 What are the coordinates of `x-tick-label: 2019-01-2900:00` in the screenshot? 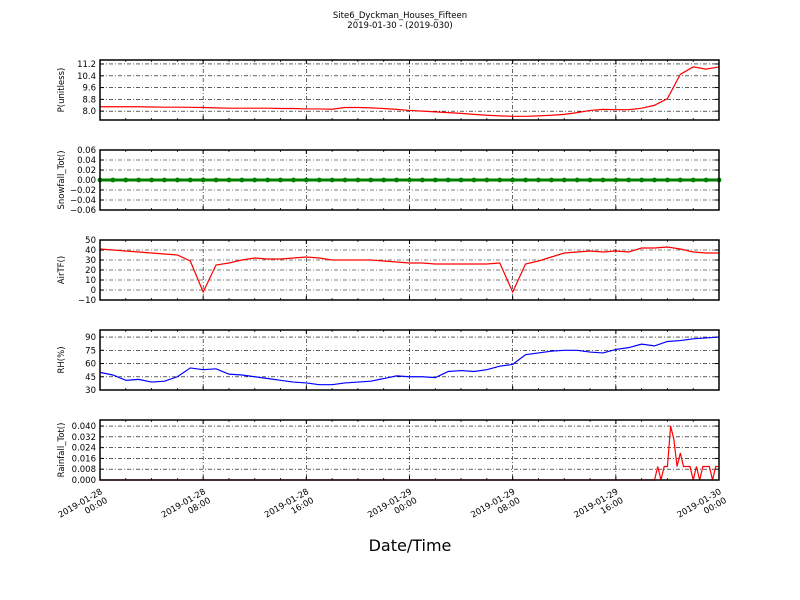 It's located at (392, 508).